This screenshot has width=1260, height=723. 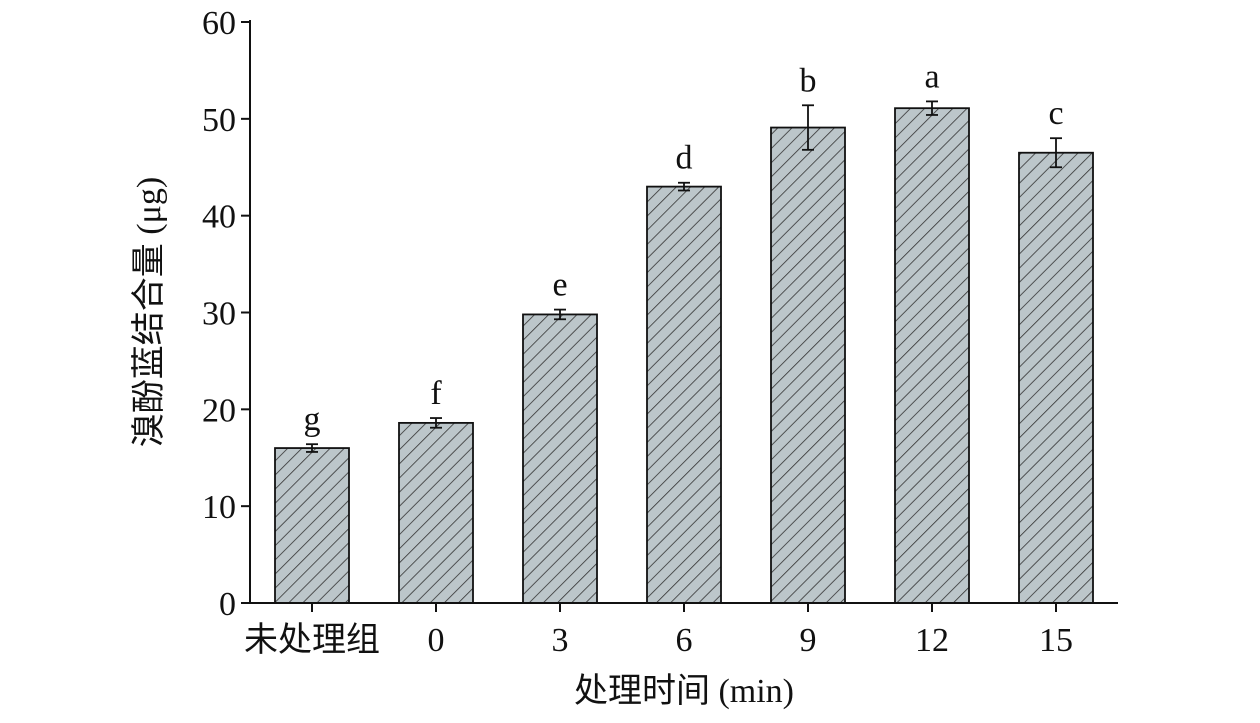 I want to click on significance-label: g, so click(x=312, y=419).